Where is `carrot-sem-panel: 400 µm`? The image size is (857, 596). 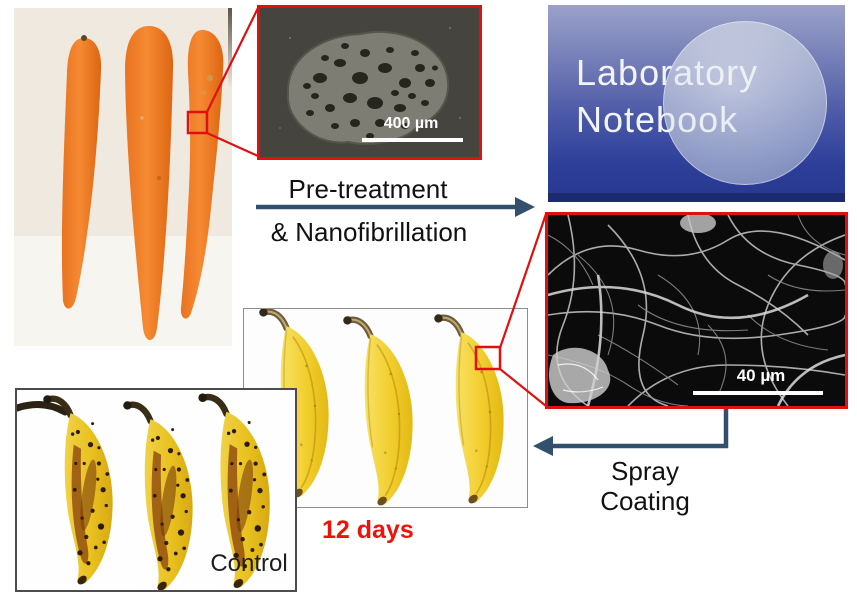 carrot-sem-panel: 400 µm is located at coordinates (369, 82).